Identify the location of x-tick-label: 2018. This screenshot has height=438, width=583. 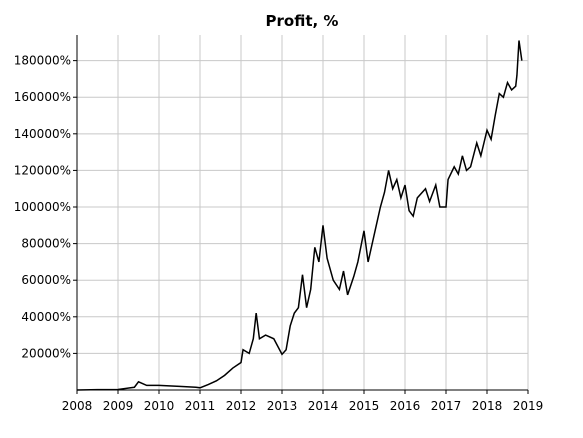
(487, 406).